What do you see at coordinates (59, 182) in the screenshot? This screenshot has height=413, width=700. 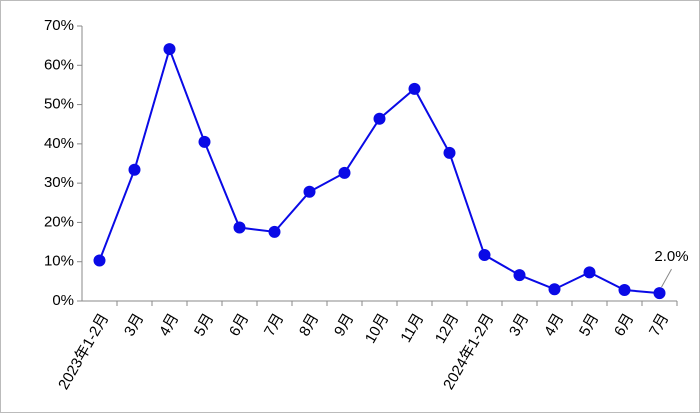 I see `y-tick-label: 30%` at bounding box center [59, 182].